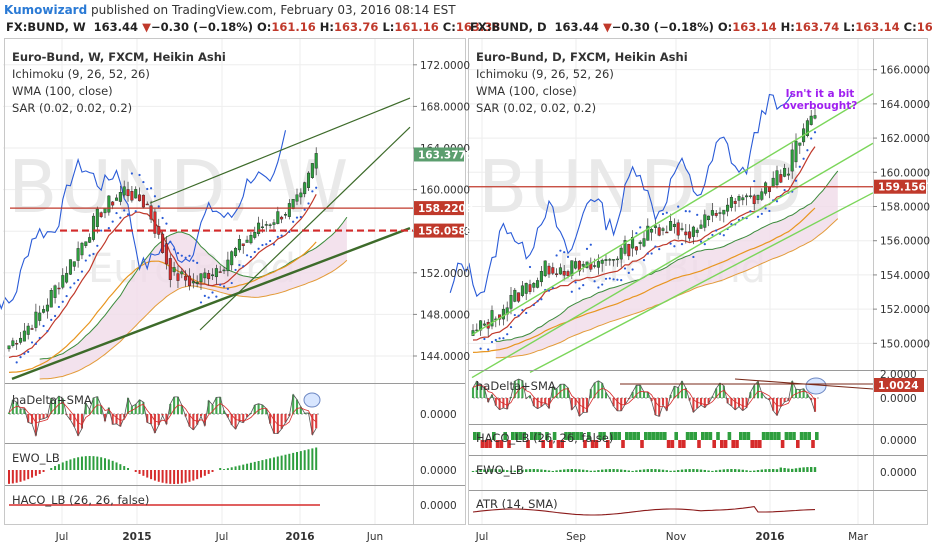 The height and width of the screenshot is (550, 932). I want to click on author-name: Kumowizard, so click(46, 10).